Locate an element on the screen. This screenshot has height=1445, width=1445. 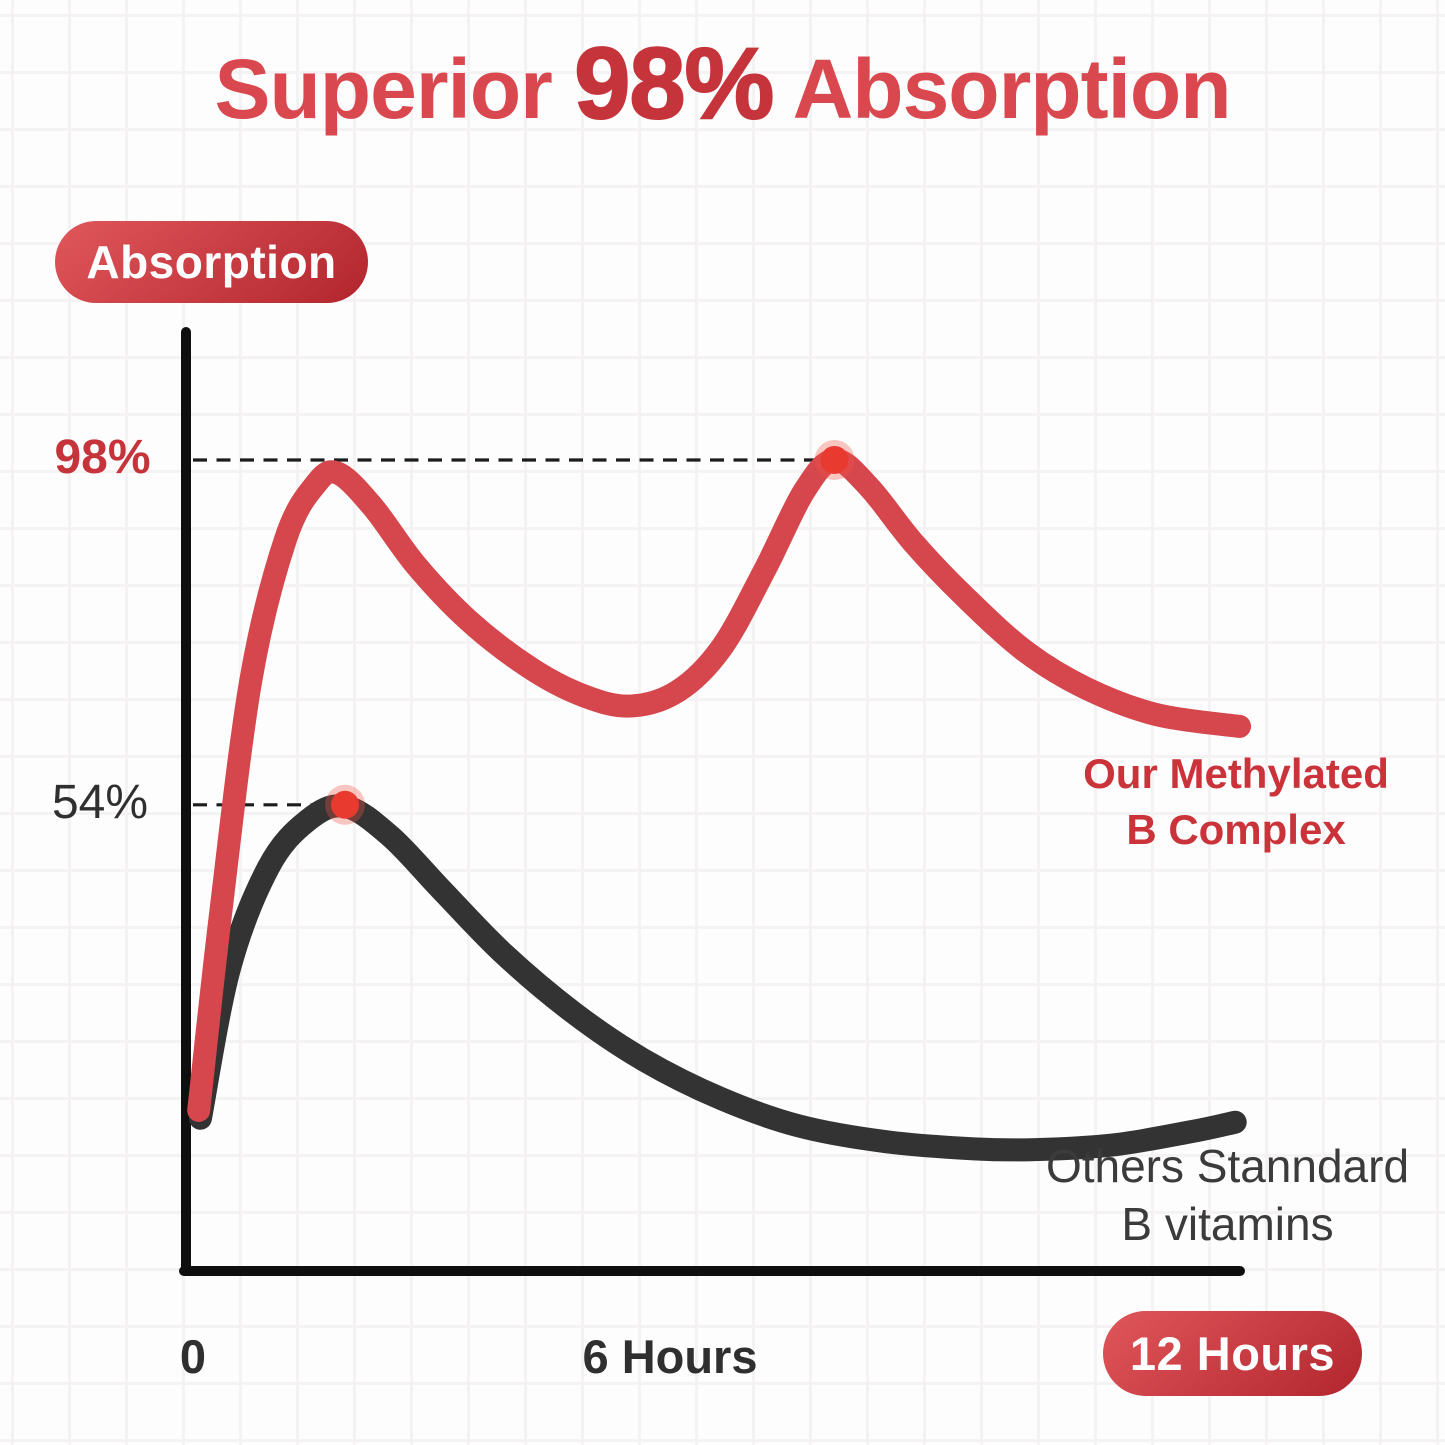
red-peak-value-label: 98% is located at coordinates (102, 457).